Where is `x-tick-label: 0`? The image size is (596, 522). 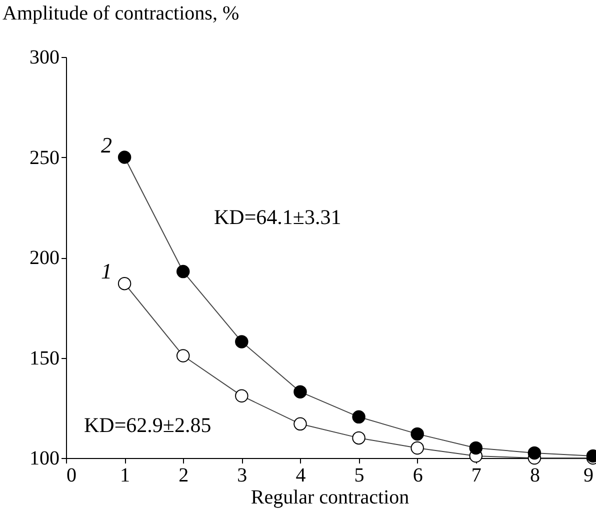 x-tick-label: 0 is located at coordinates (71, 475).